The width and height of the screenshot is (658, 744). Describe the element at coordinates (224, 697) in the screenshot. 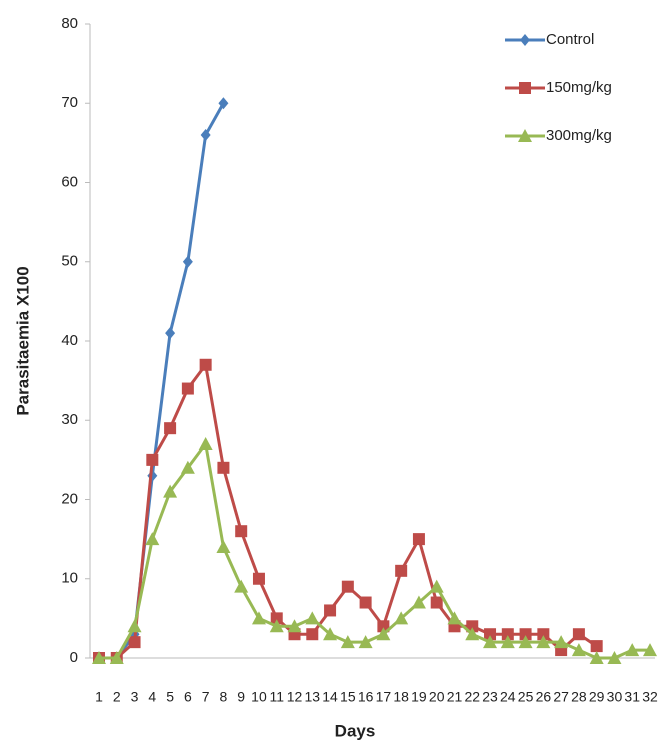

I see `x-tick-label: 8` at that location.